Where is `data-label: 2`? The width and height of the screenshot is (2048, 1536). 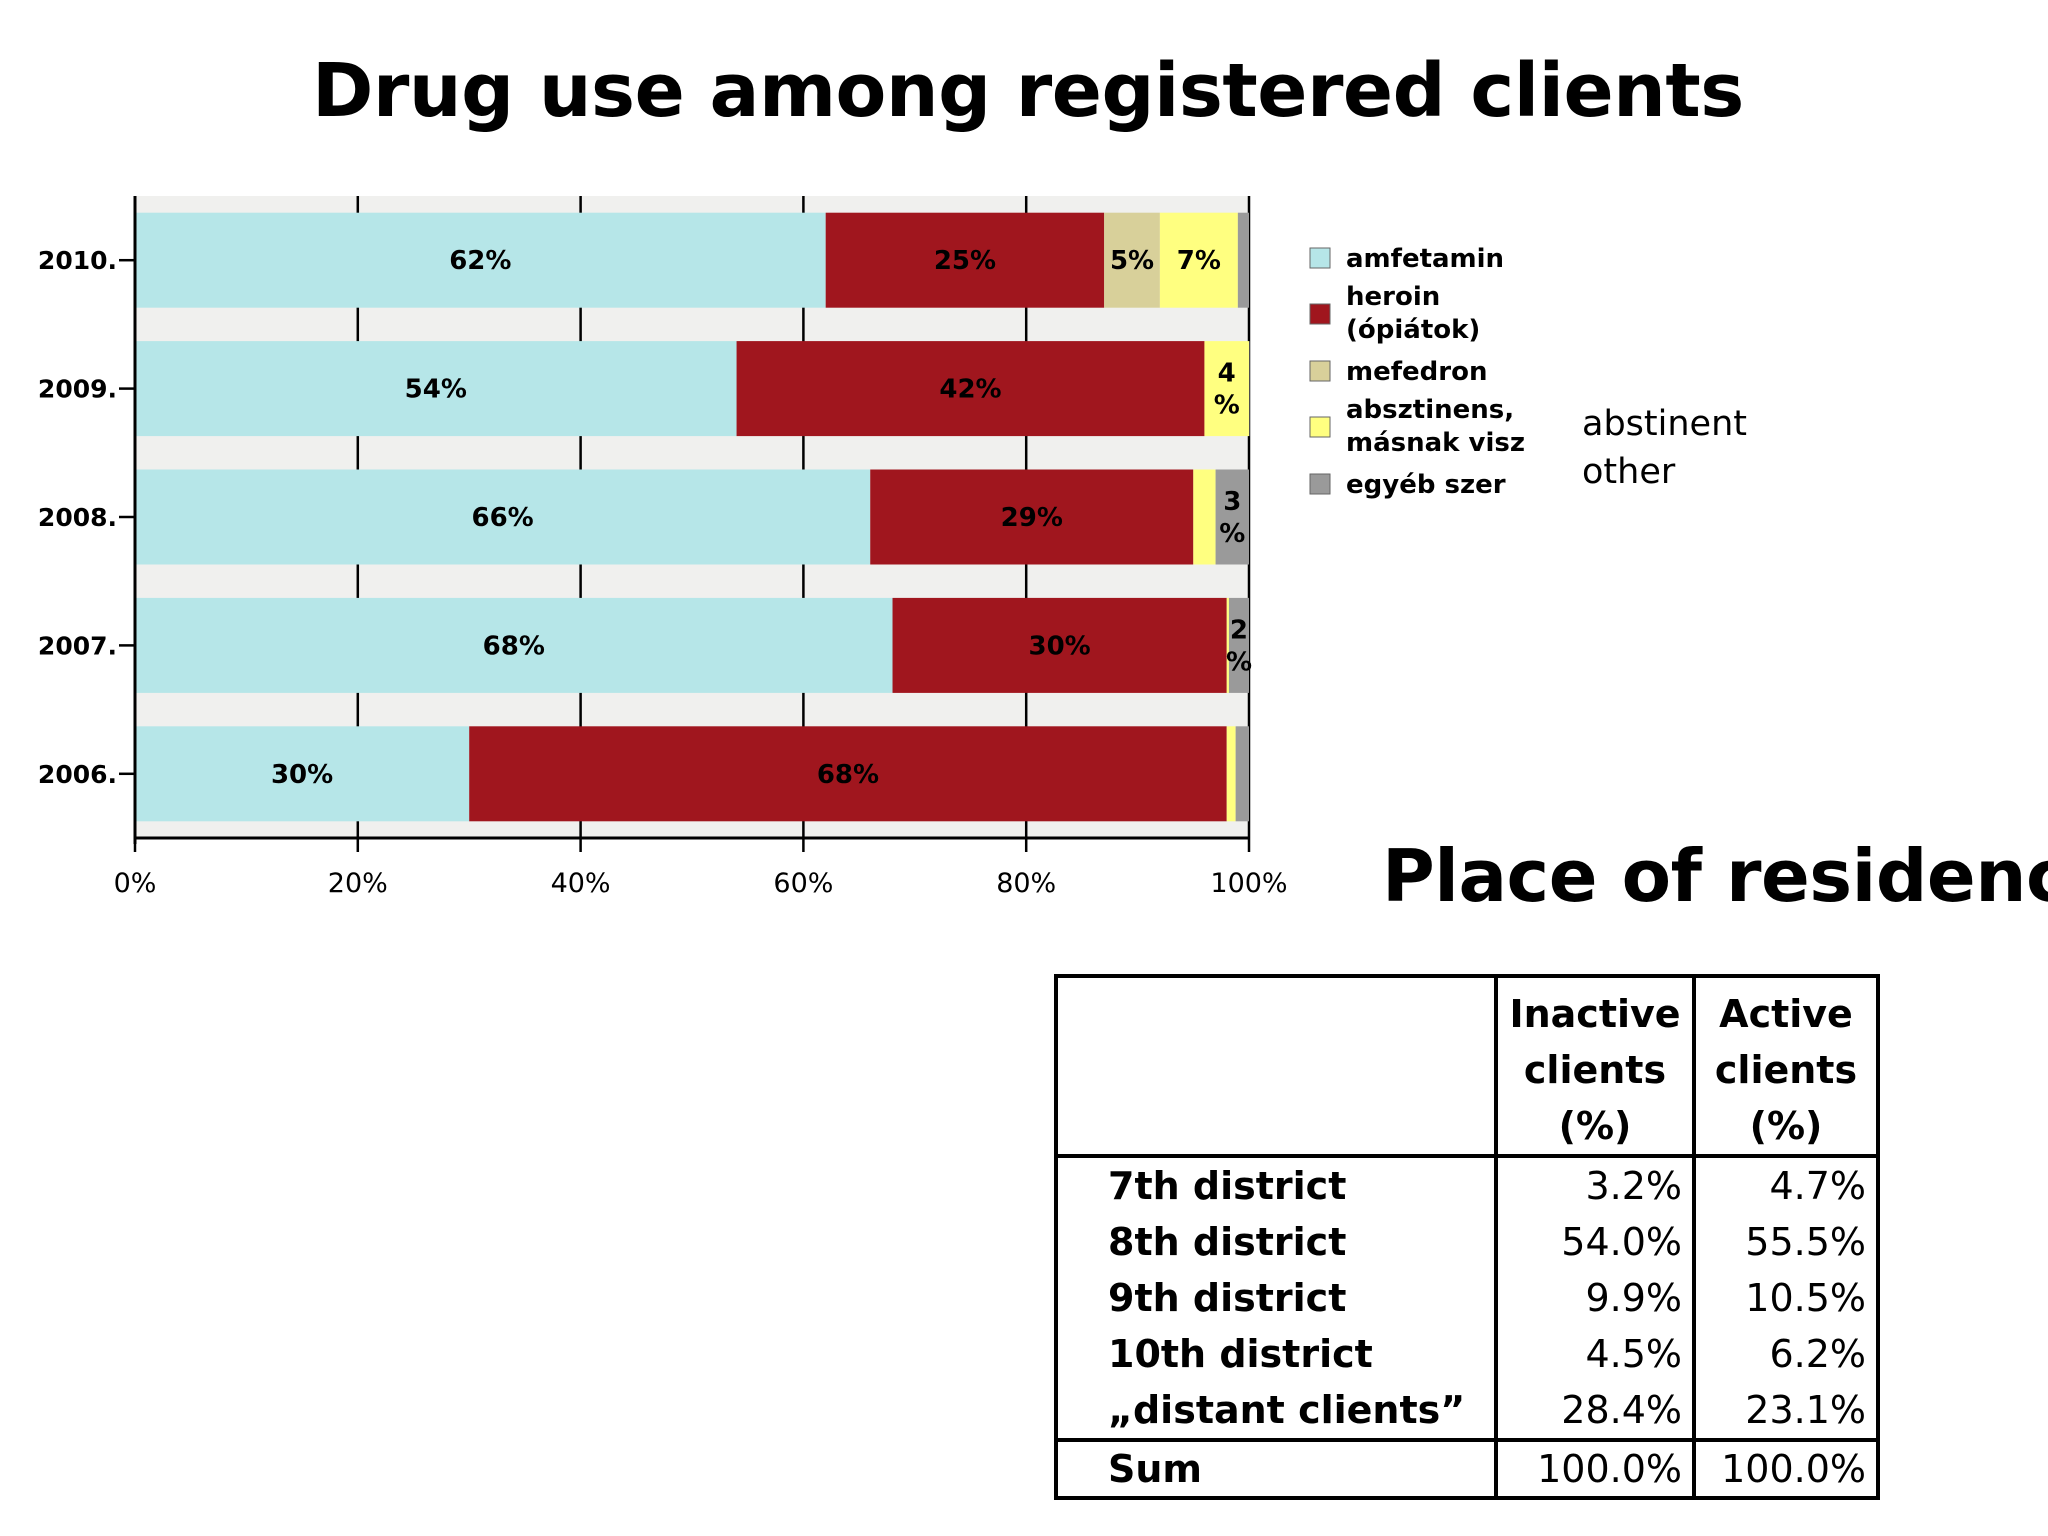 data-label: 2 is located at coordinates (1239, 630).